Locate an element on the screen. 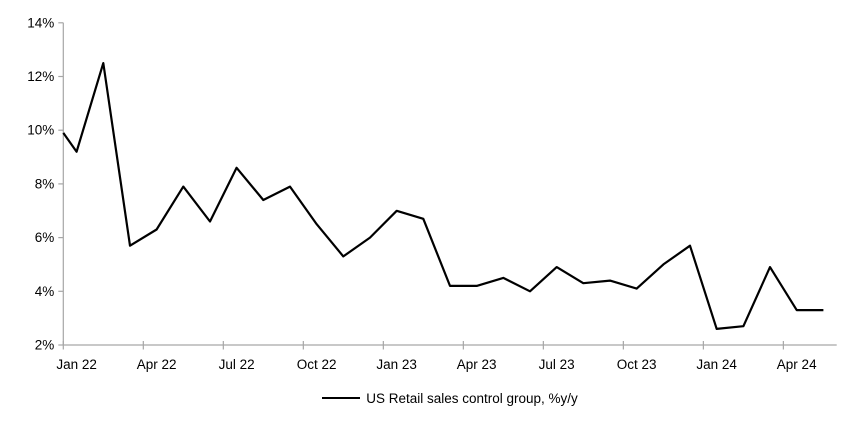  y-tick-label: 10% is located at coordinates (40, 130).